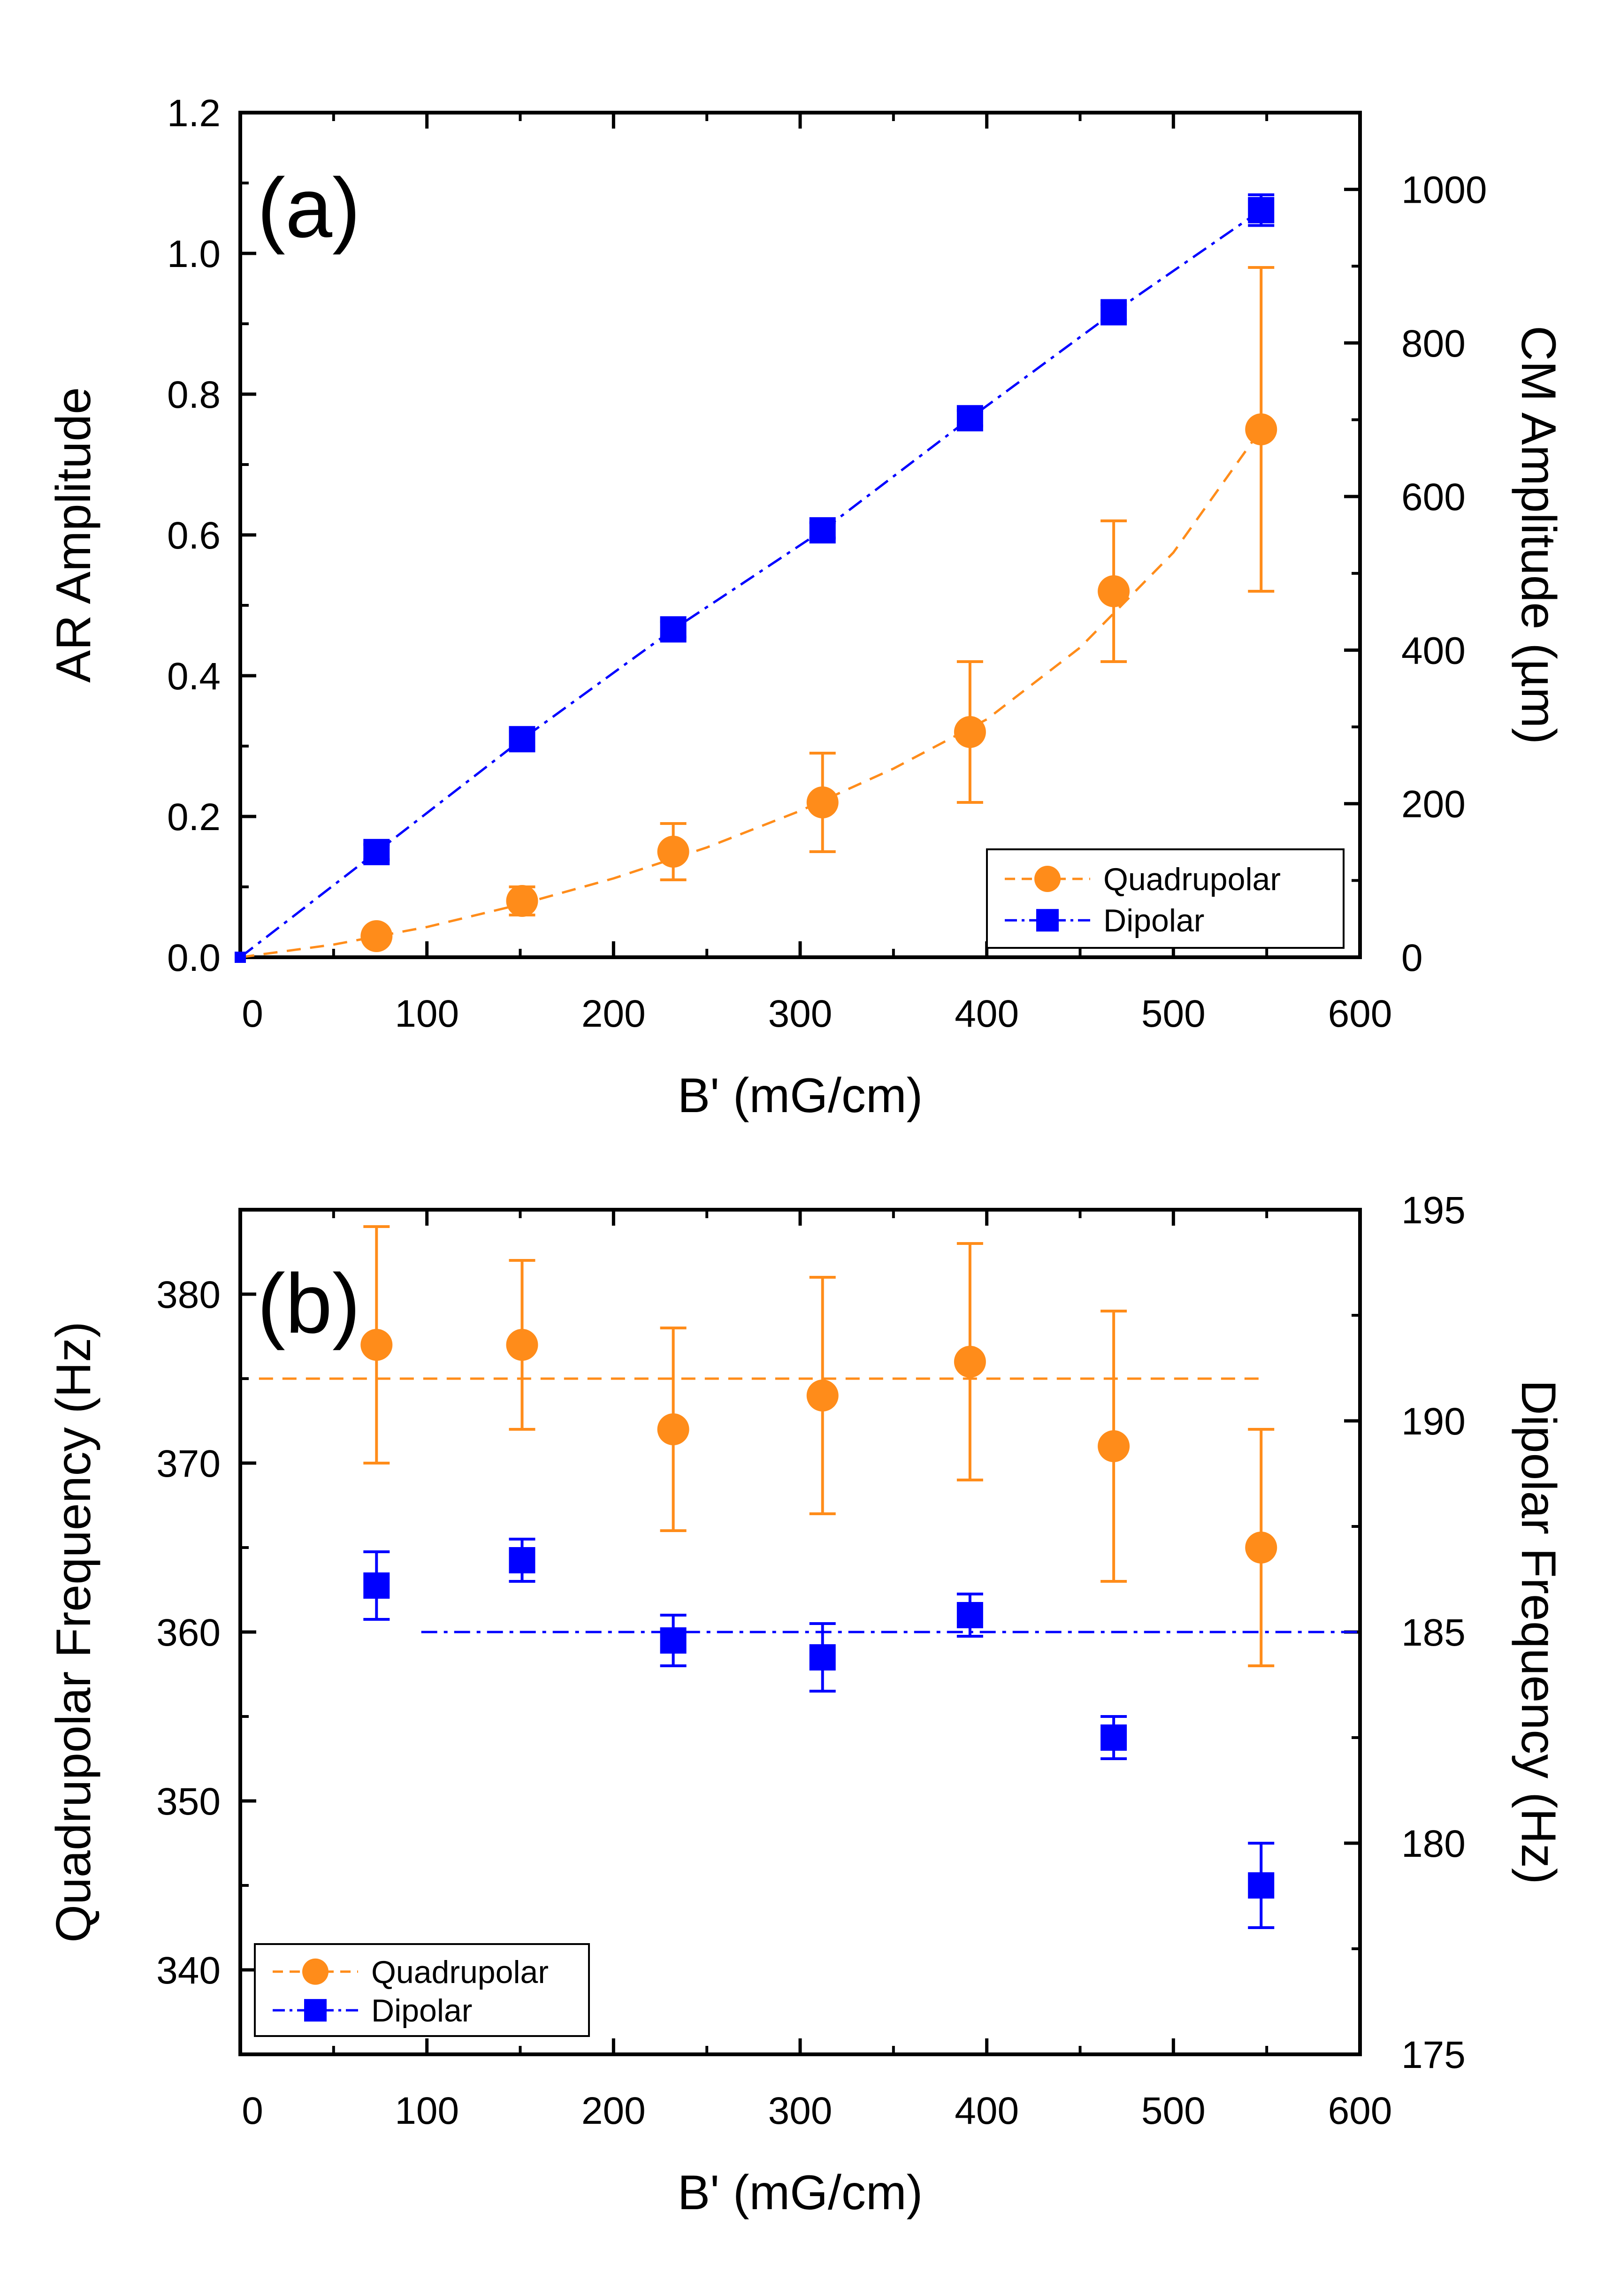 The height and width of the screenshot is (2296, 1605). Describe the element at coordinates (188, 1632) in the screenshot. I see `y-tick-label: 360` at that location.